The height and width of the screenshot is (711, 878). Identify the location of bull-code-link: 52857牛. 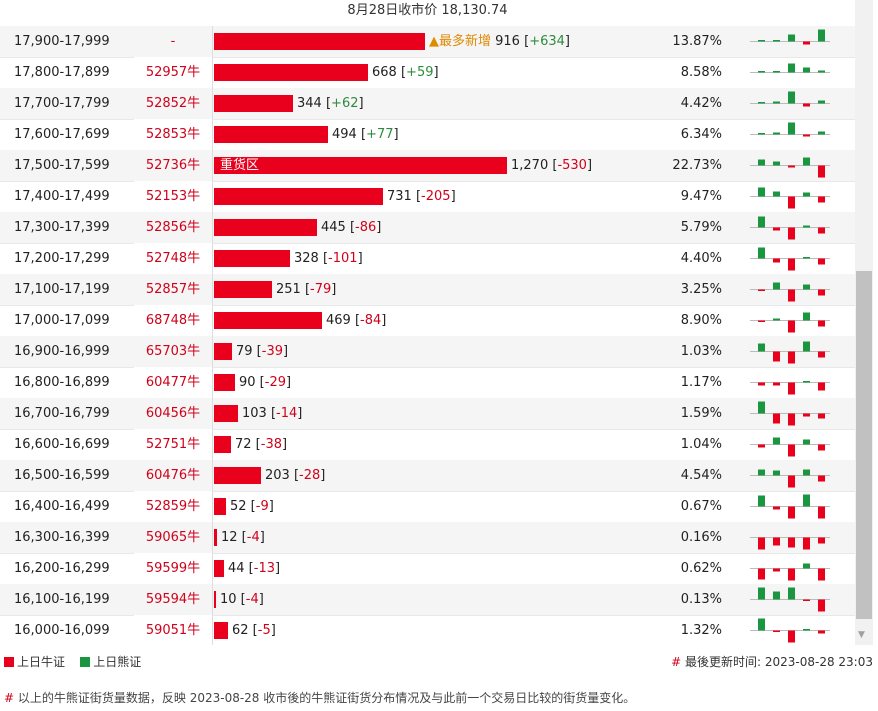
(173, 289).